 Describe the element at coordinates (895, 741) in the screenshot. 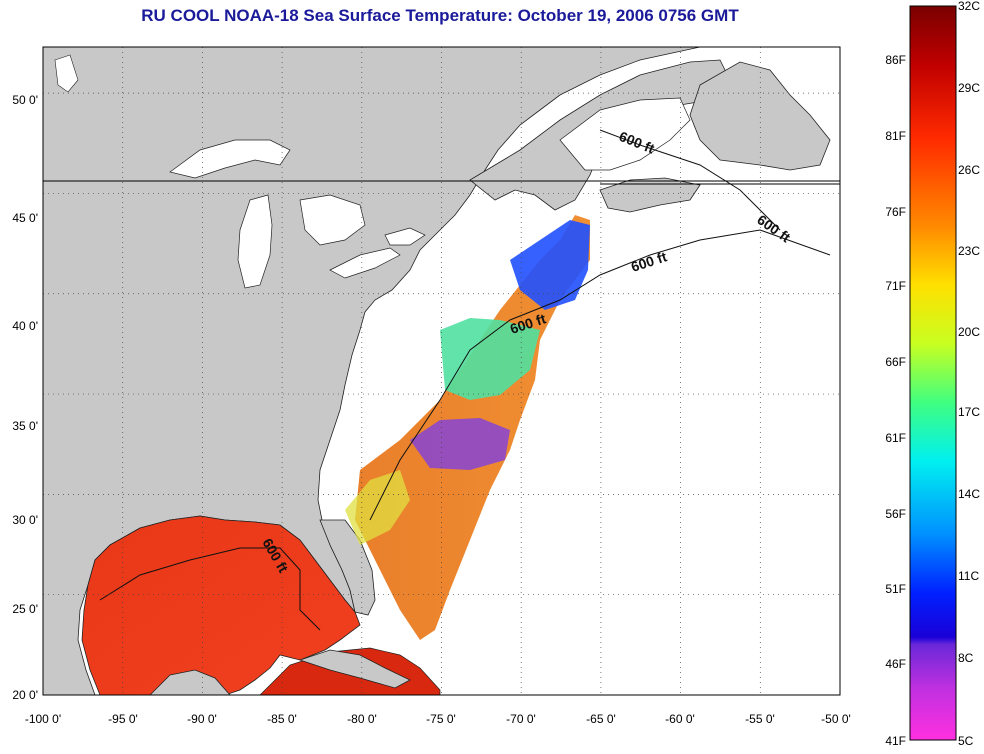

I see `colorbar-f-label: 41F` at that location.